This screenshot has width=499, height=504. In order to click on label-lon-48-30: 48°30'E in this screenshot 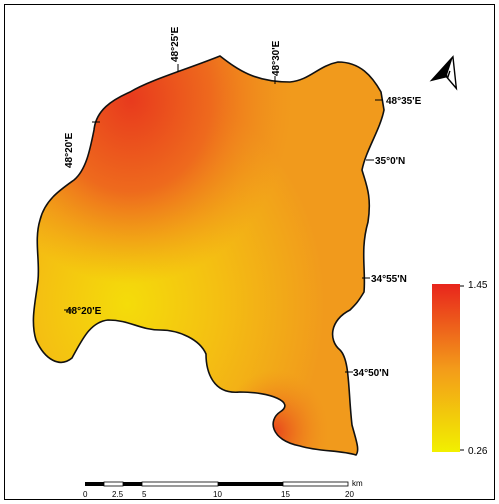, I will do `click(276, 58)`.